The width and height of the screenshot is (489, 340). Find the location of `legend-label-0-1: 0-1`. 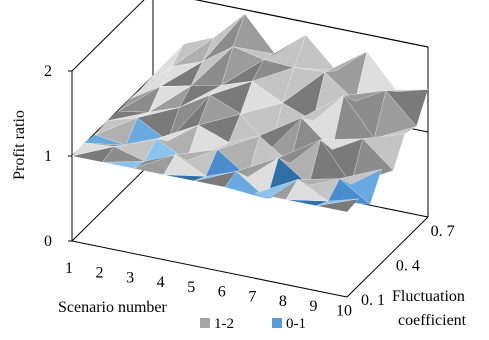

legend-label-0-1: 0-1 is located at coordinates (296, 324).